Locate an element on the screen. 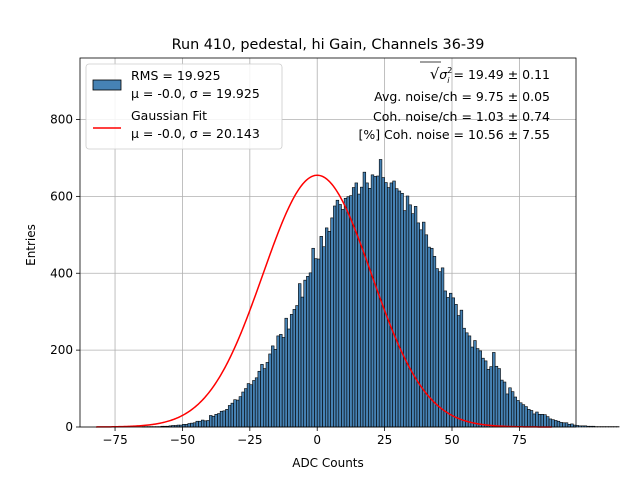 The image size is (640, 480). annotation-sigma-sqrt-sign: √ is located at coordinates (435, 74).